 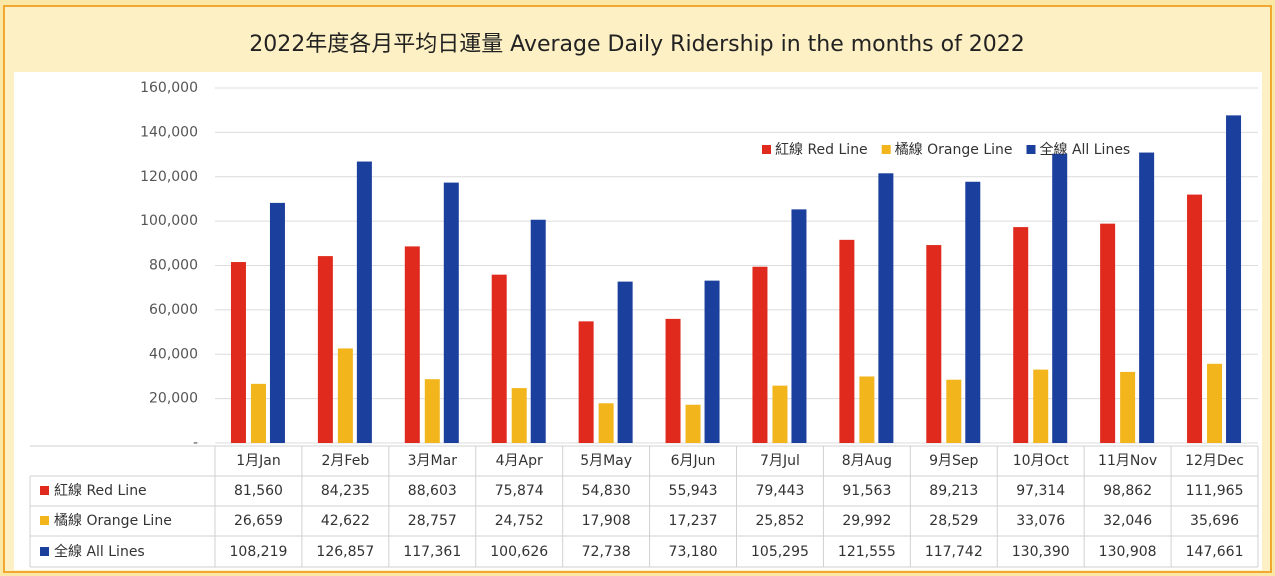 What do you see at coordinates (867, 461) in the screenshot?
I see `x-tick-label: 8月Aug` at bounding box center [867, 461].